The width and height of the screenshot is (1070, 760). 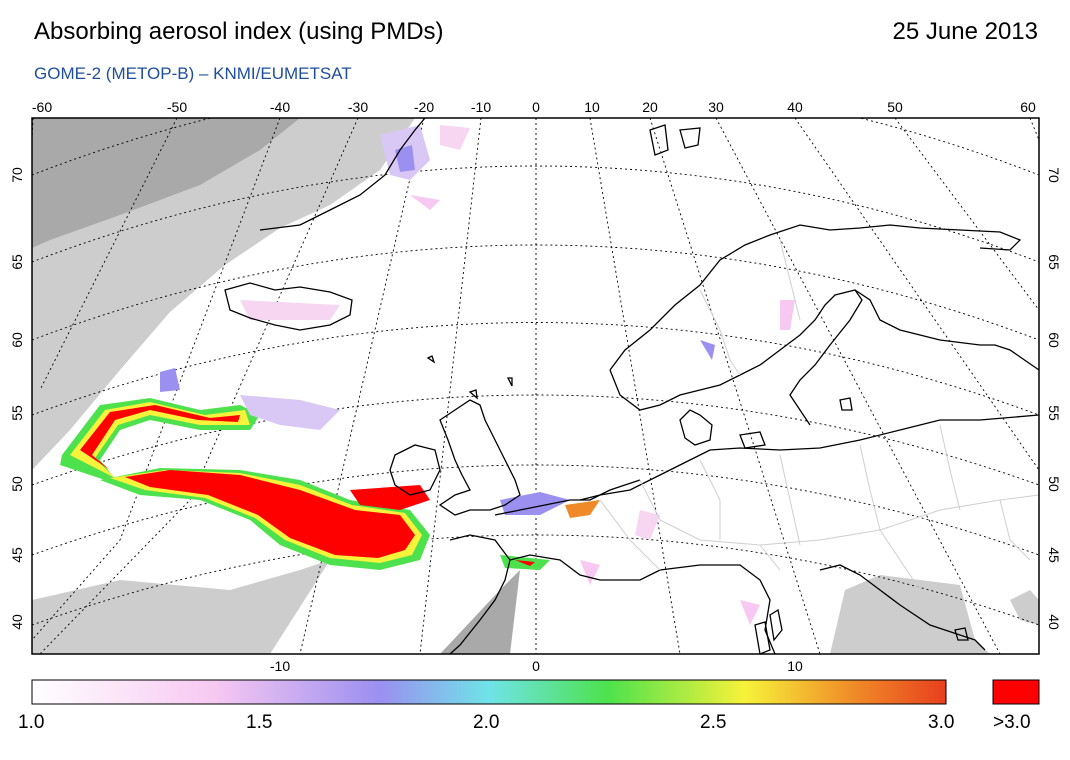 What do you see at coordinates (177, 107) in the screenshot?
I see `lon-label: -50` at bounding box center [177, 107].